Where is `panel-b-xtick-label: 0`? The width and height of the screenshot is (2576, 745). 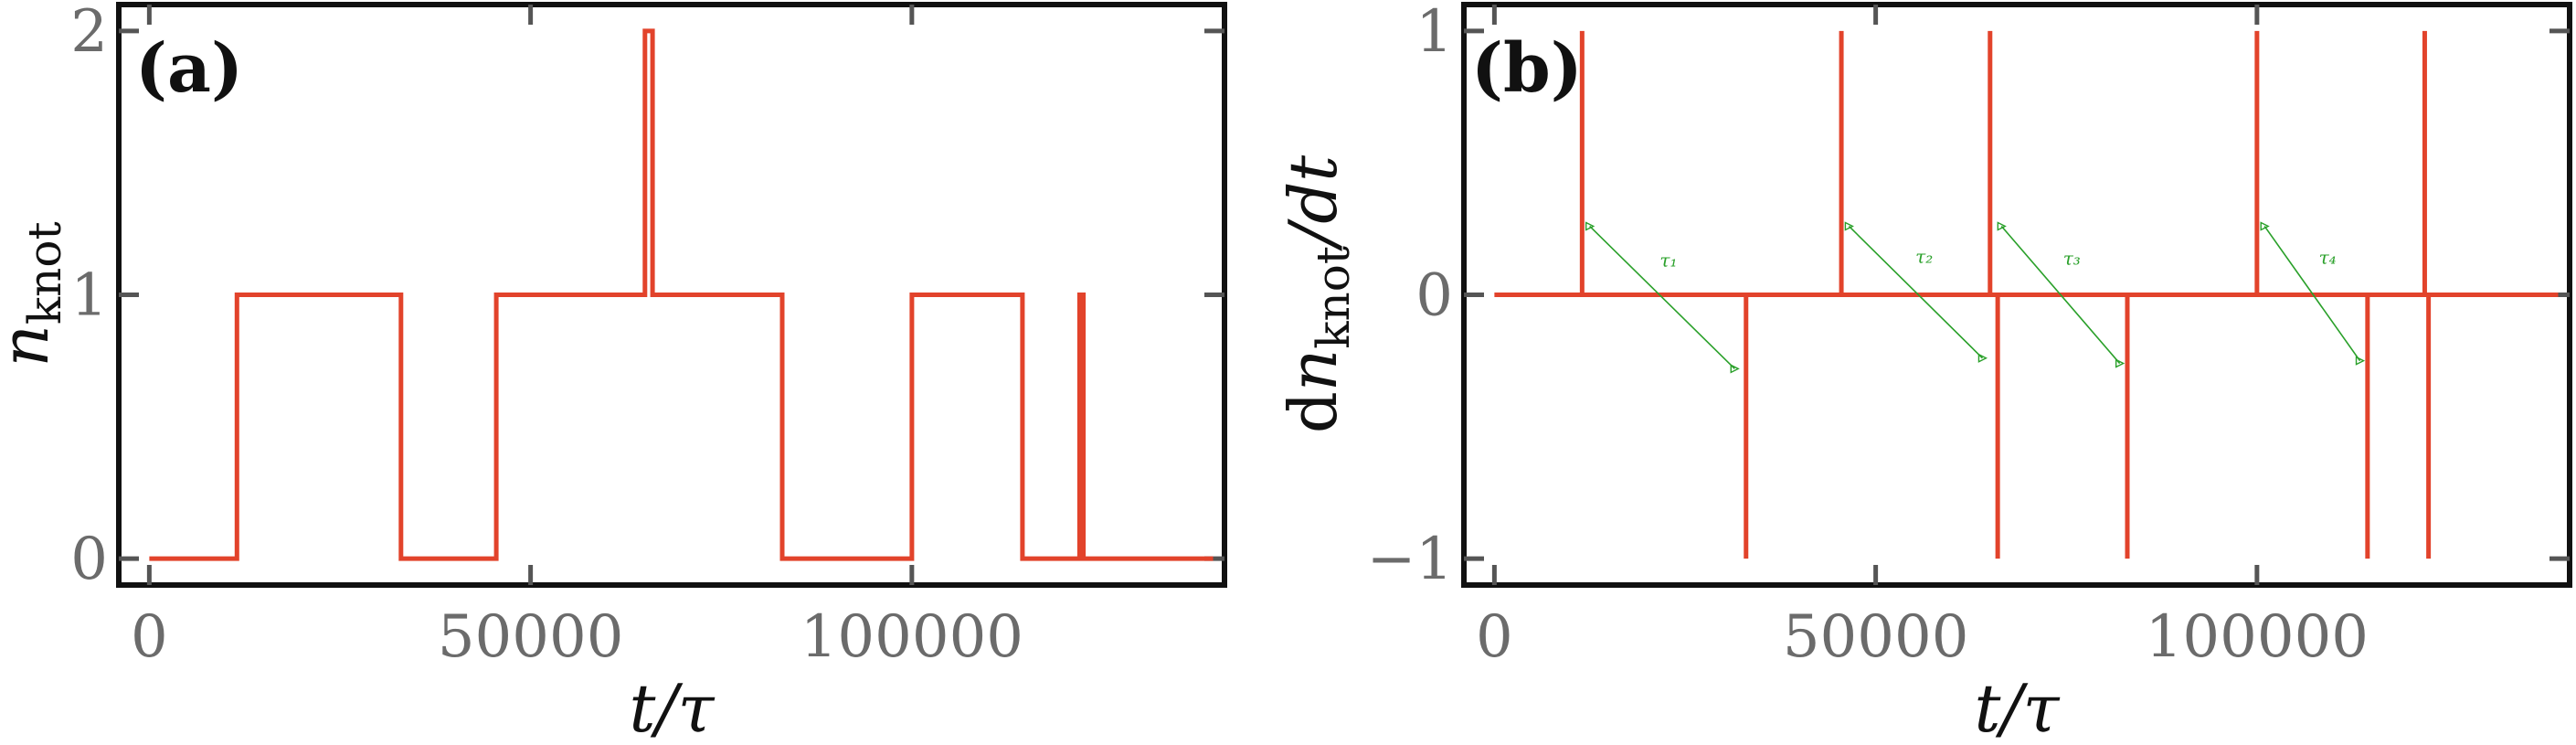
panel-b-xtick-label: 0 is located at coordinates (1494, 637).